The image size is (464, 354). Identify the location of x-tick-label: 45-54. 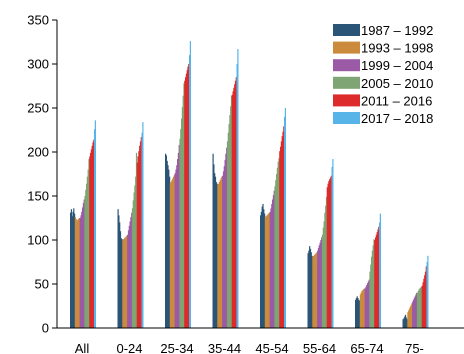
(271, 347).